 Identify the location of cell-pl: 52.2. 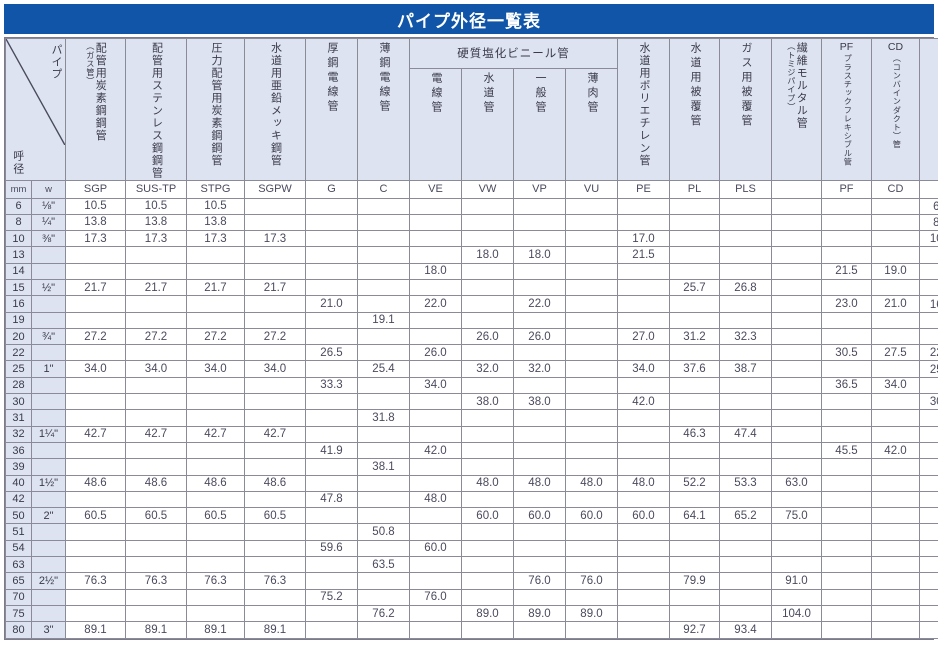
(695, 483).